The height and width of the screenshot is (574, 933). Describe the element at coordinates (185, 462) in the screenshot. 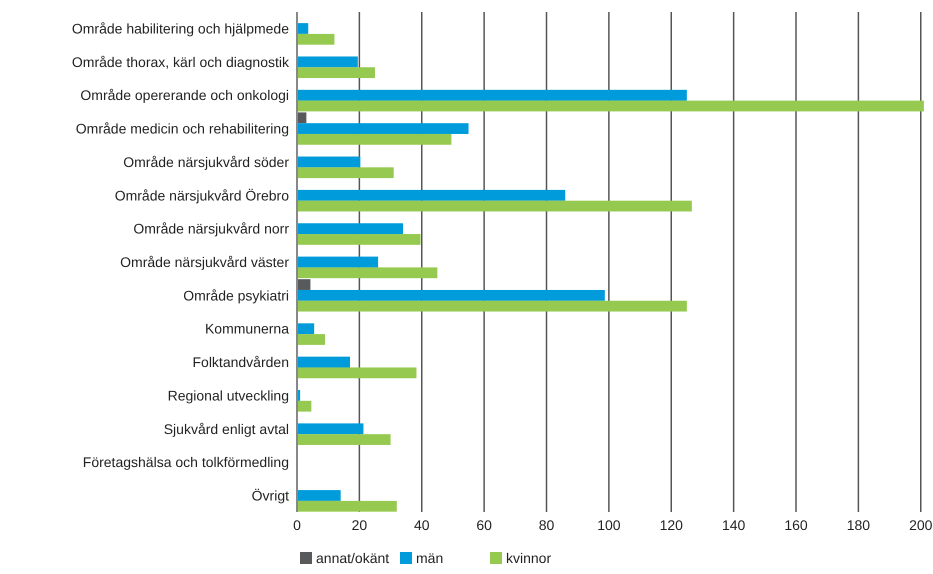

I see `y-tick-label: Företagshälsa och tolkförmedling` at that location.